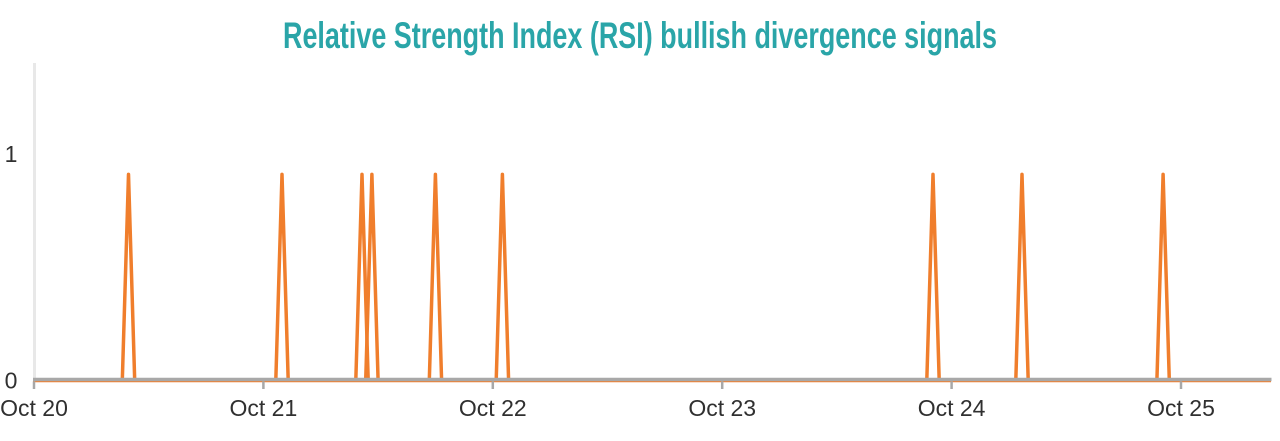 The image size is (1280, 441). I want to click on x-tick-label: Oct 22, so click(493, 408).